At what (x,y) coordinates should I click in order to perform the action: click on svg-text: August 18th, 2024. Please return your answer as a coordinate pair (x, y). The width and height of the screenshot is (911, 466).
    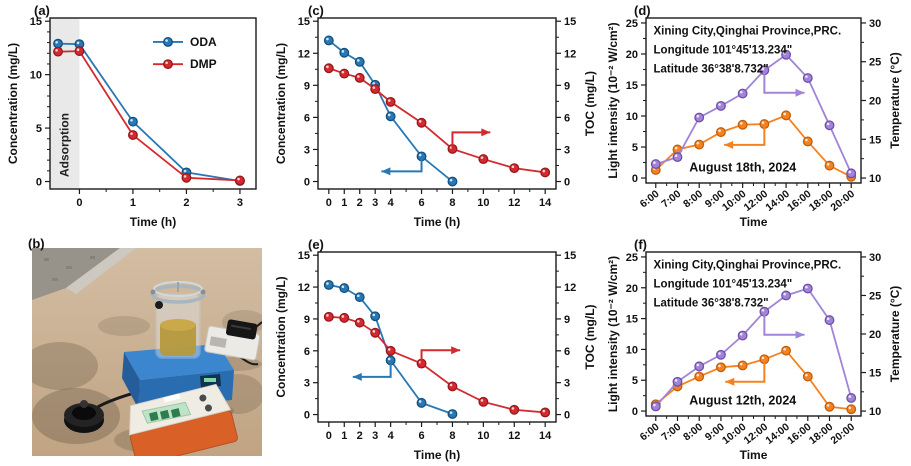
    Looking at the image, I should click on (742, 167).